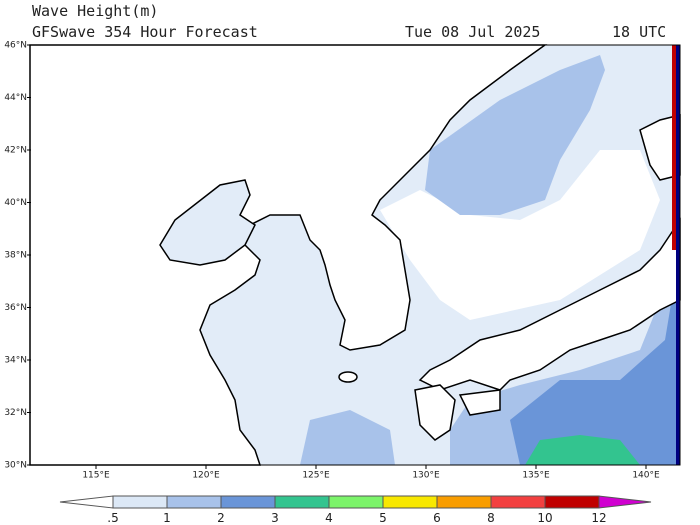 This screenshot has width=700, height=525. What do you see at coordinates (96, 476) in the screenshot?
I see `lon-label: 115°E` at bounding box center [96, 476].